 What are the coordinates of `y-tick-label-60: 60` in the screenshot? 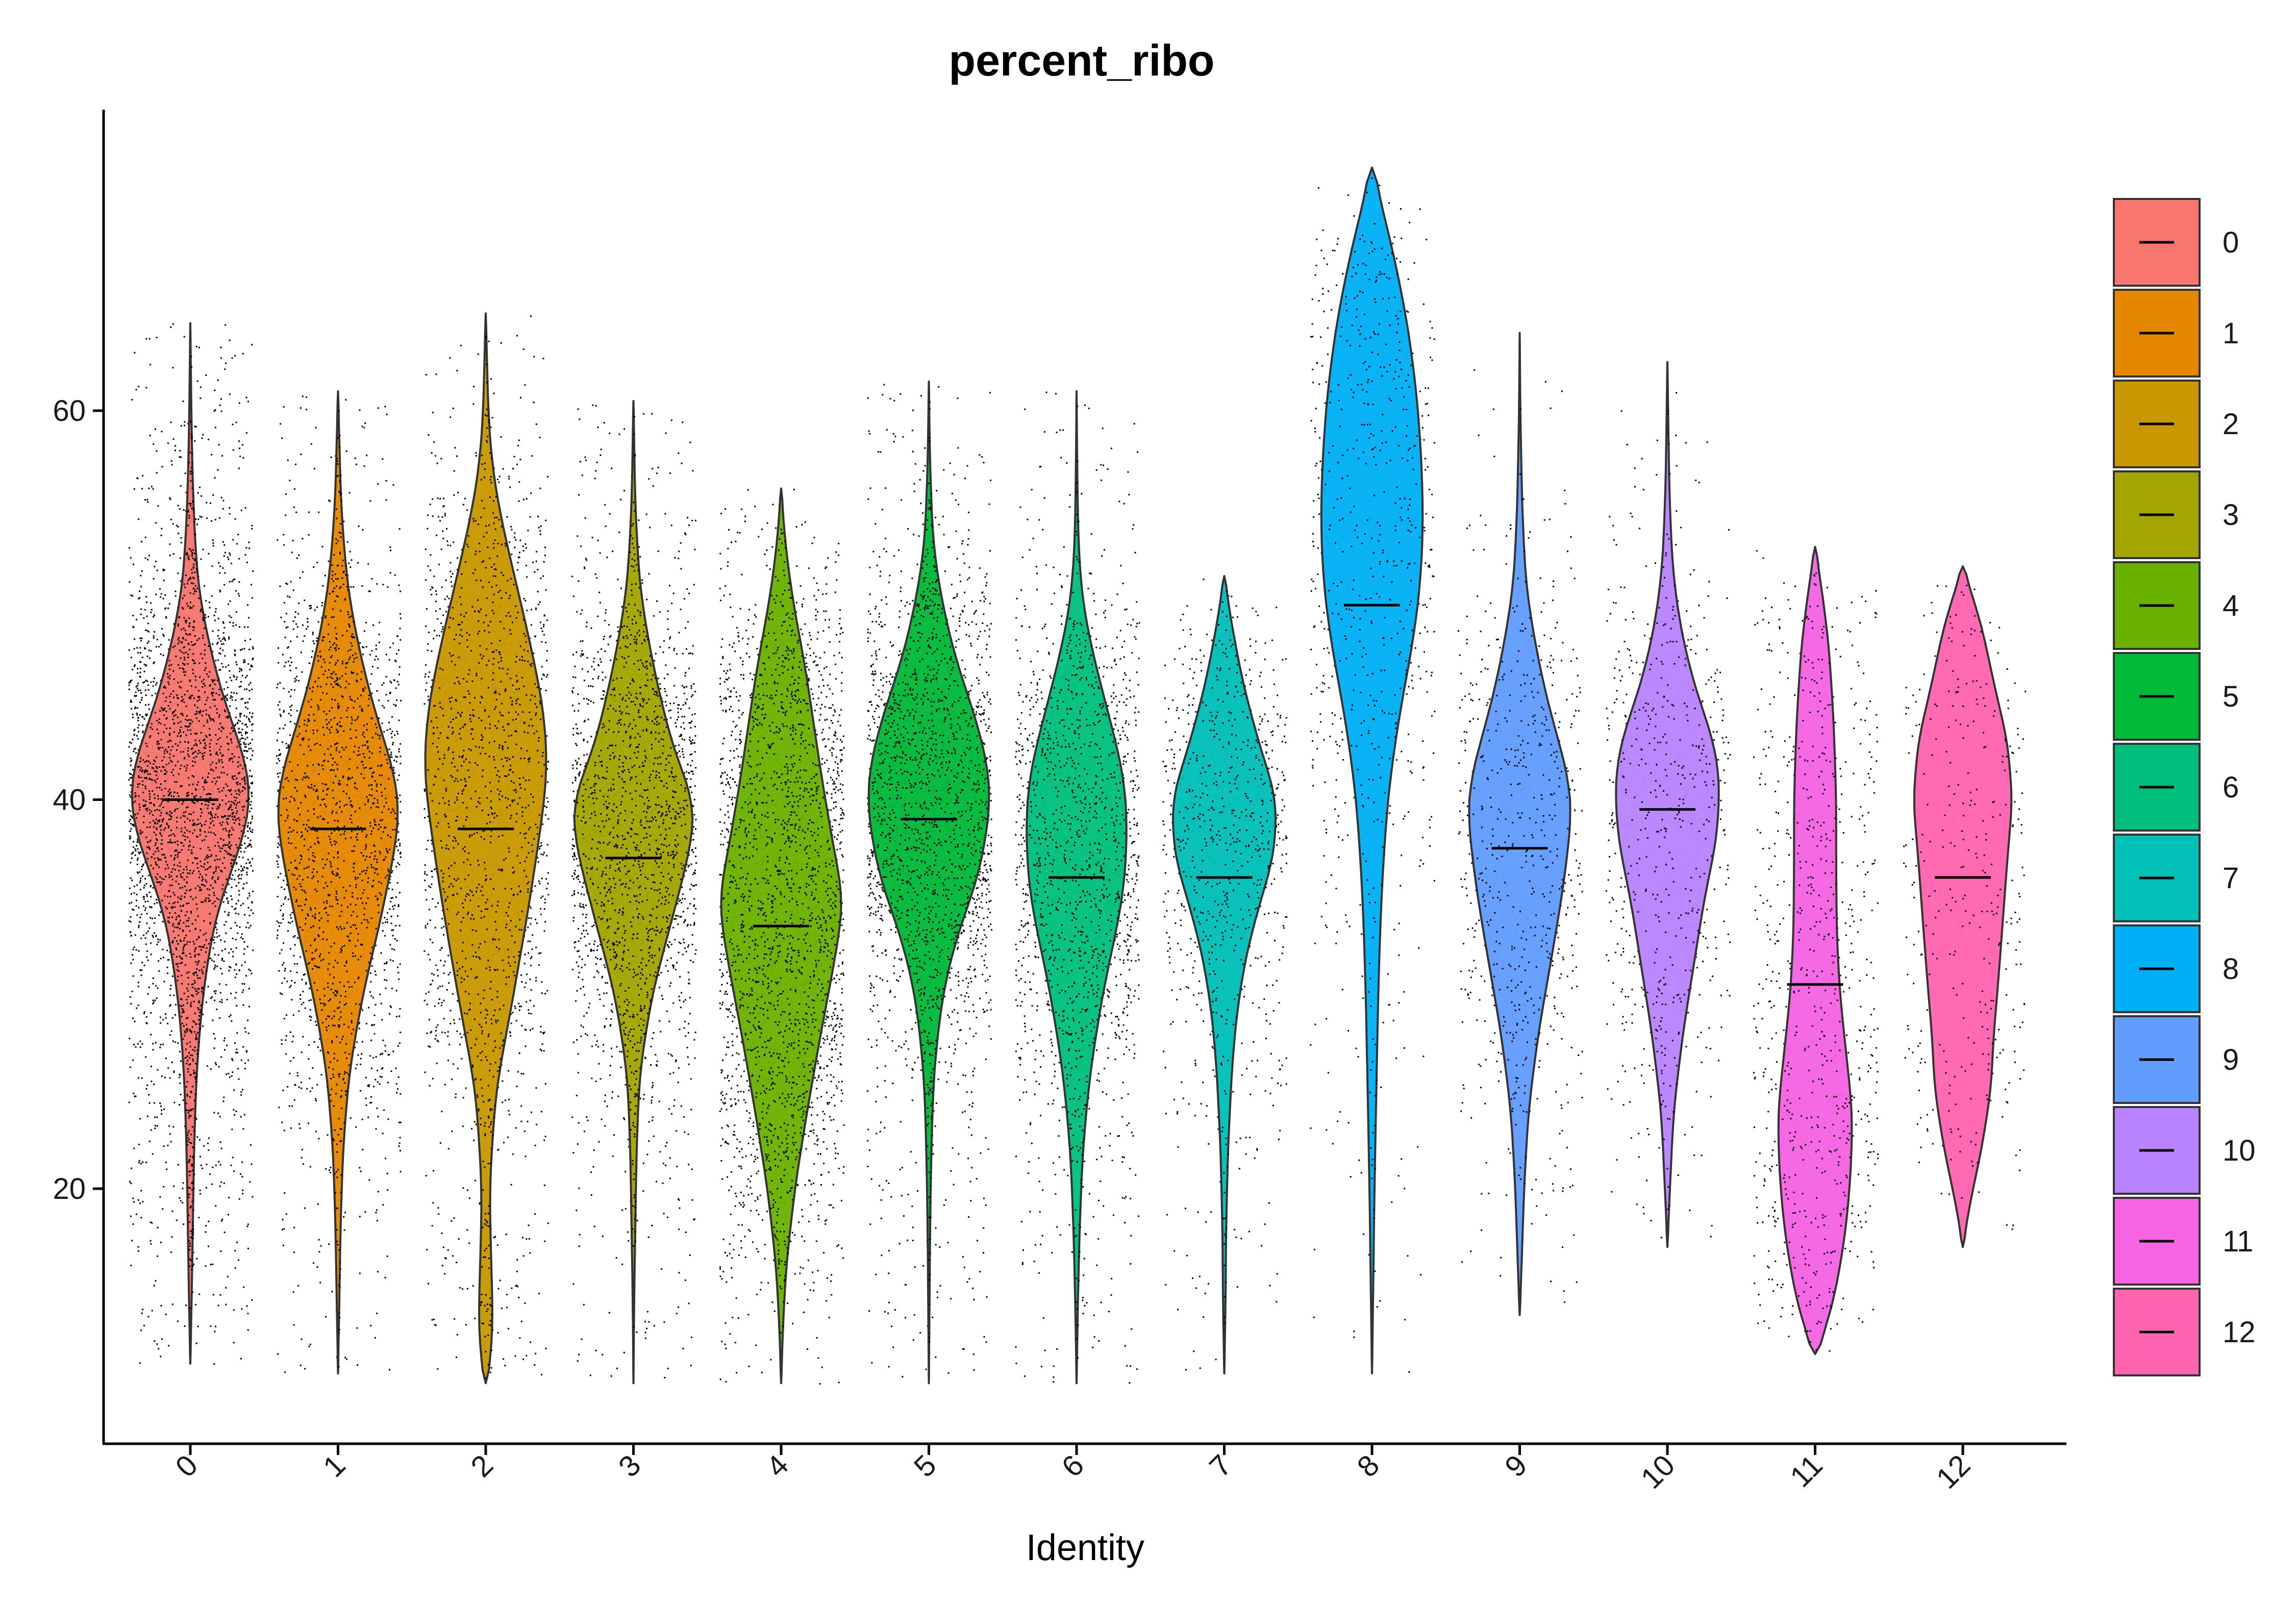 It's located at (70, 411).